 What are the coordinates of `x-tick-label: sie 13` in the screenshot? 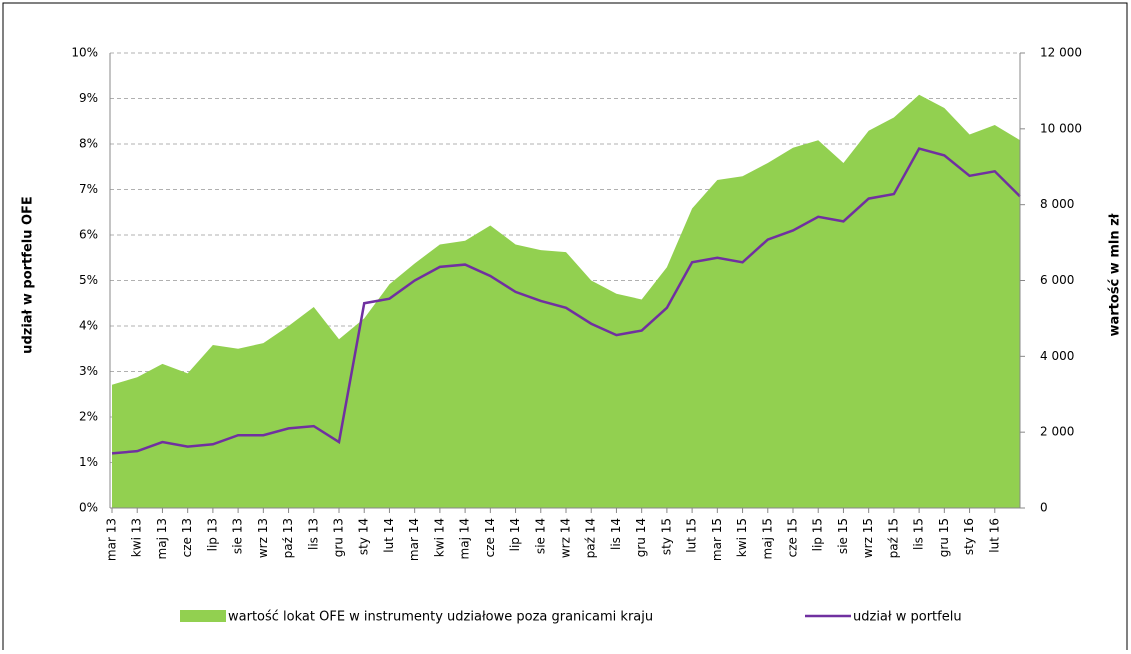 It's located at (238, 536).